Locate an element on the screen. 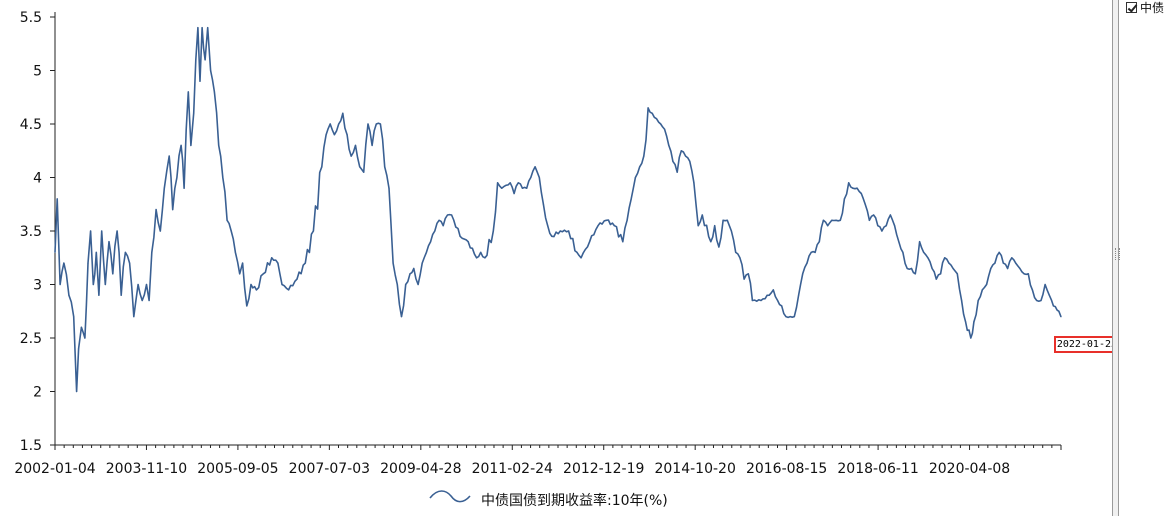 This screenshot has width=1165, height=516. panel-splitter is located at coordinates (1116, 258).